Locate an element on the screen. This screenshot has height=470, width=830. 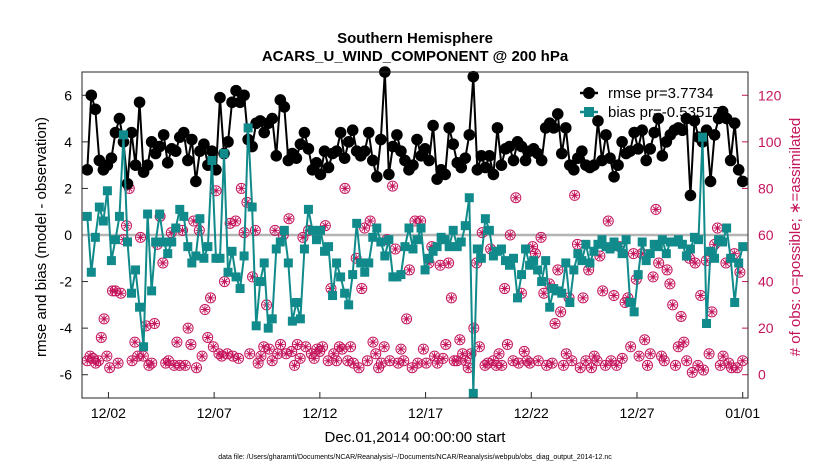
legend-rmse-label: rmse pr=3.7734 is located at coordinates (660, 93).